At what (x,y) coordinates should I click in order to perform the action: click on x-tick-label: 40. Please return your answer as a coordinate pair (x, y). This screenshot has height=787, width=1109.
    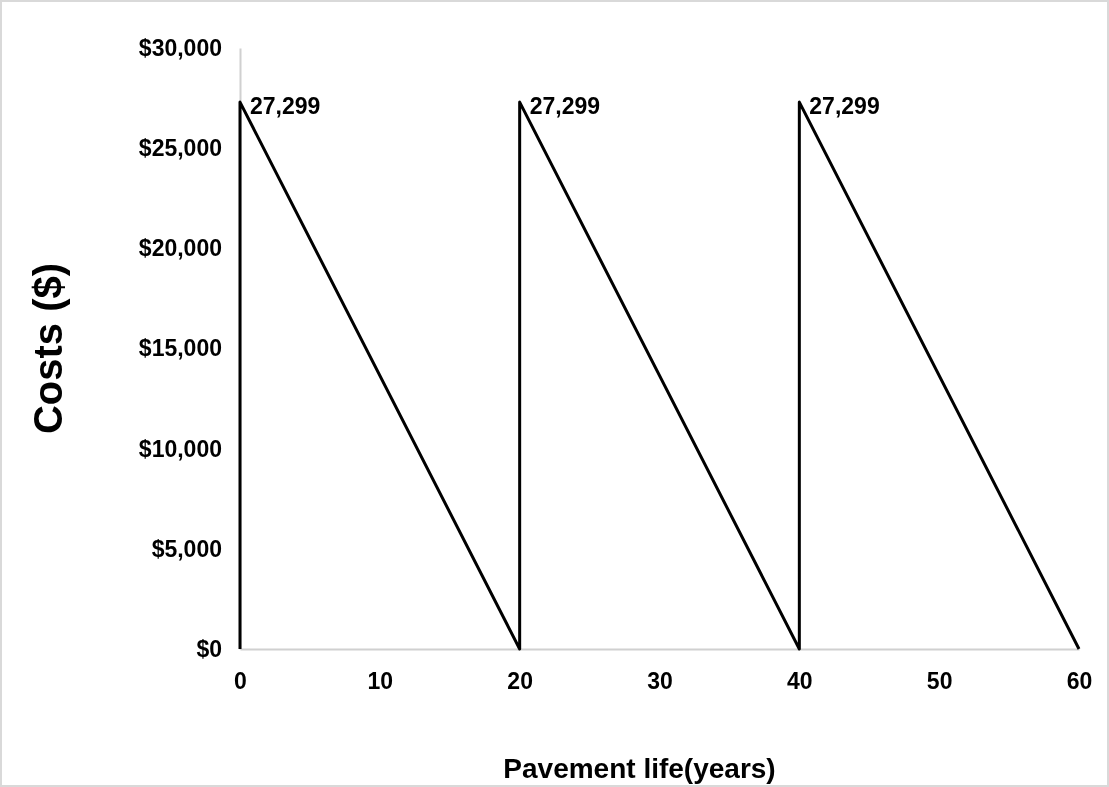
    Looking at the image, I should click on (800, 681).